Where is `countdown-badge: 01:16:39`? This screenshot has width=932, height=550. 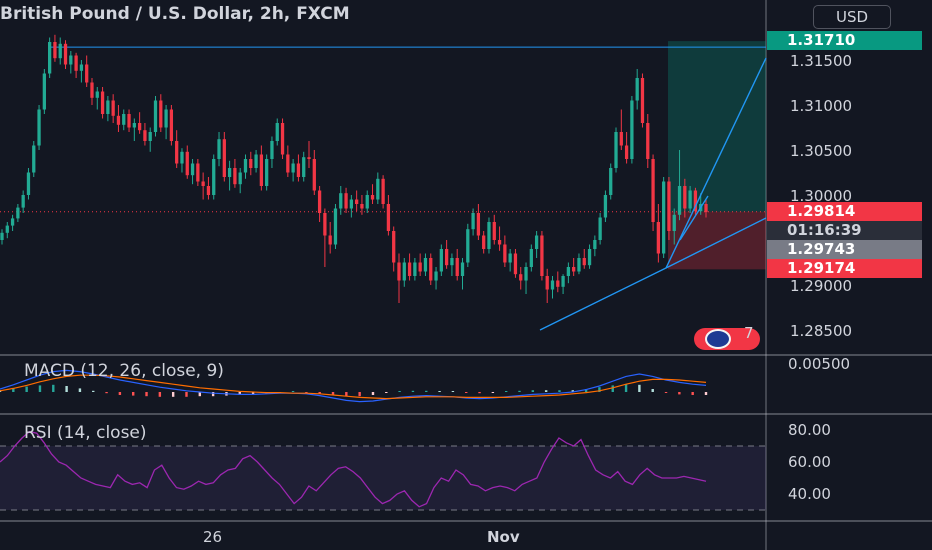
countdown-badge: 01:16:39 is located at coordinates (844, 230).